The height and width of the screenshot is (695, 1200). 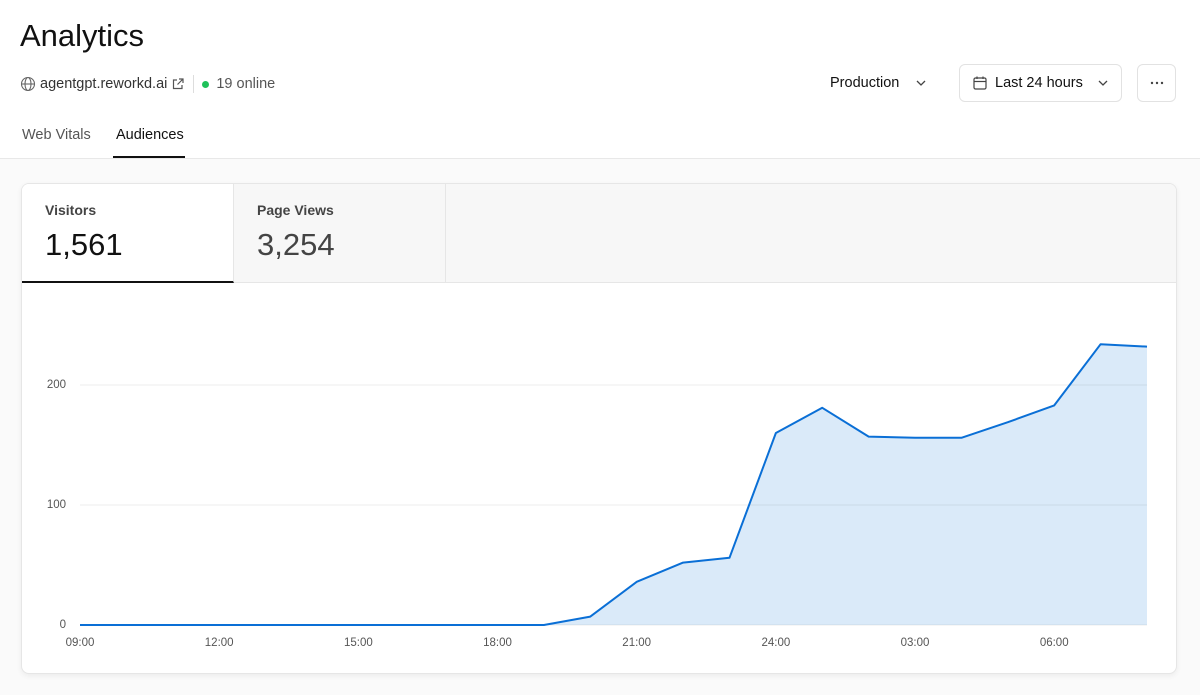 What do you see at coordinates (150, 135) in the screenshot?
I see `tab-active: Audiences` at bounding box center [150, 135].